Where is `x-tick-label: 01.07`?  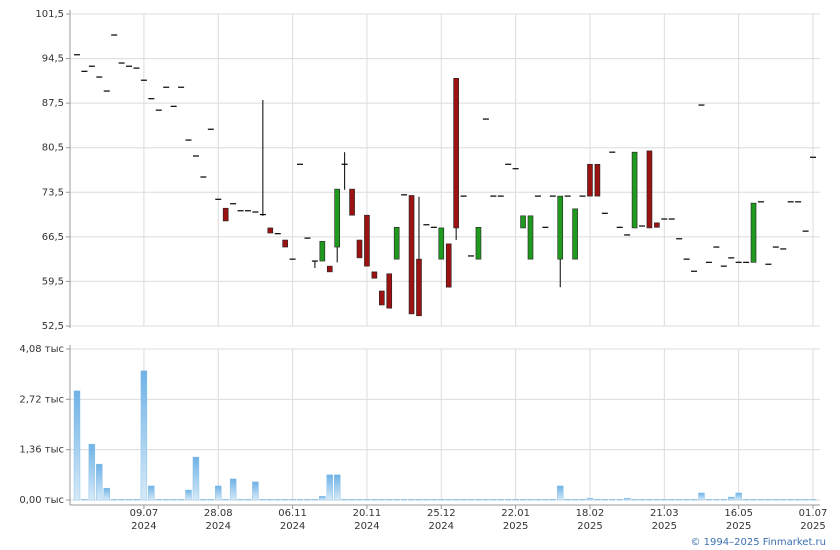
x-tick-label: 01.07 is located at coordinates (813, 513).